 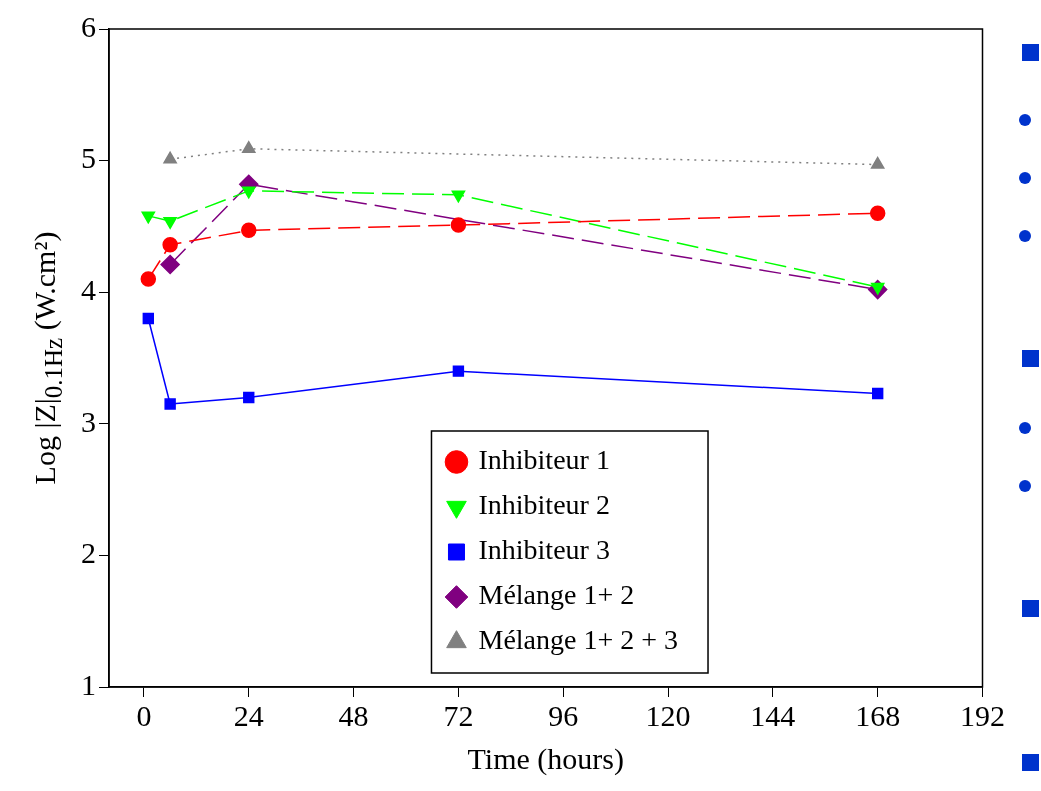 What do you see at coordinates (773, 715) in the screenshot?
I see `x-tick-label: 144` at bounding box center [773, 715].